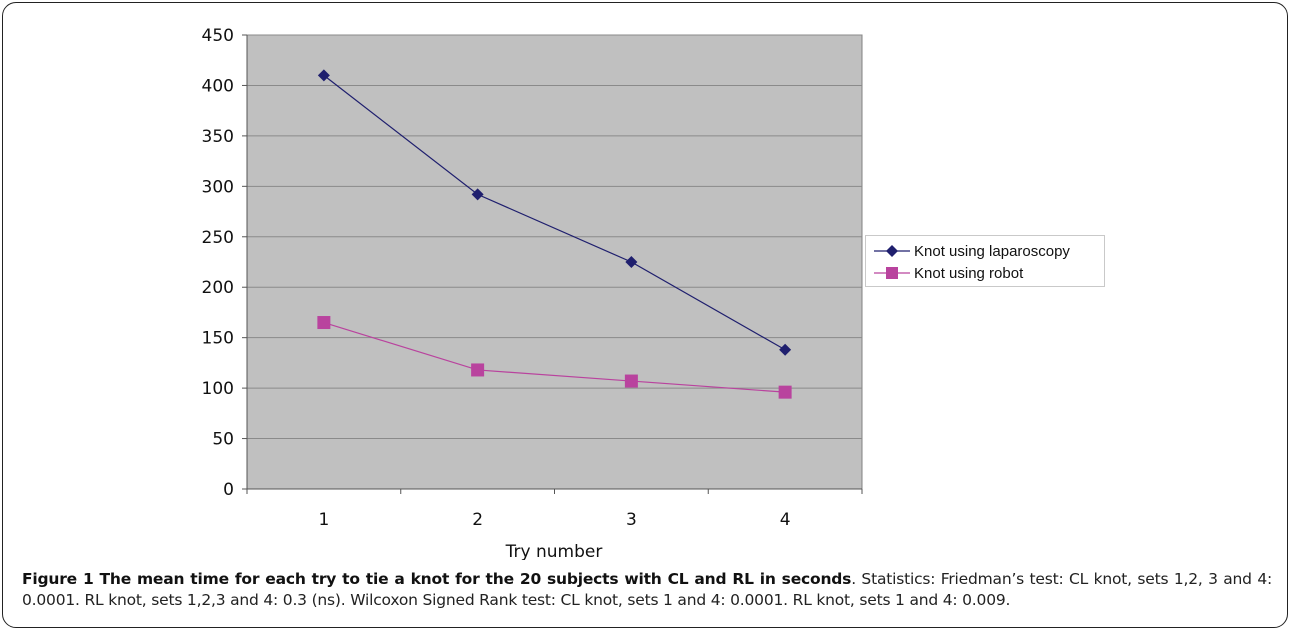  I want to click on legend-marker-square-icon, so click(892, 273).